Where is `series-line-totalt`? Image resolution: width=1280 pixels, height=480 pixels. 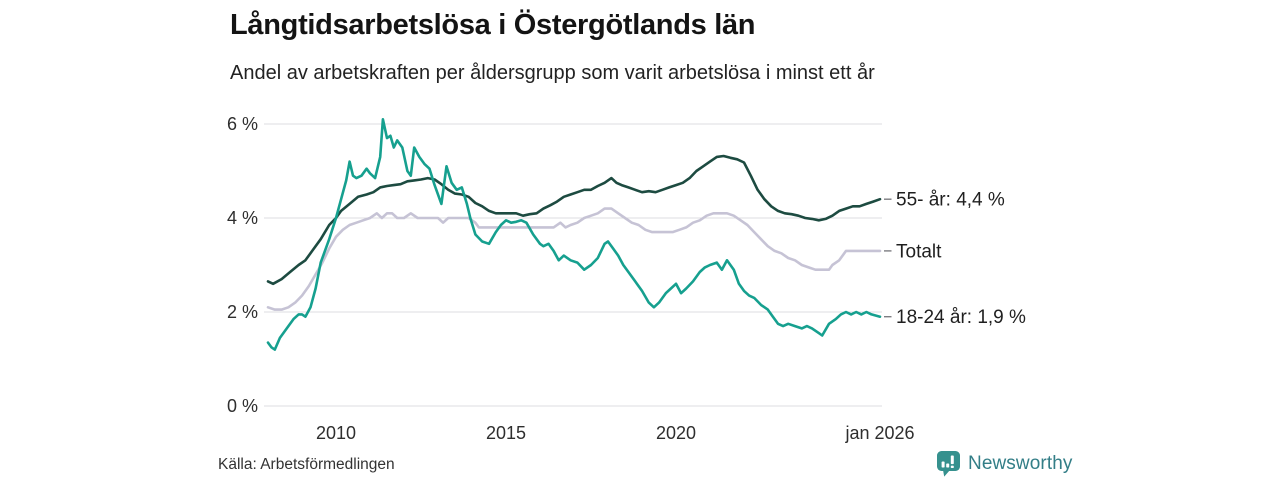
series-line-totalt is located at coordinates (574, 259).